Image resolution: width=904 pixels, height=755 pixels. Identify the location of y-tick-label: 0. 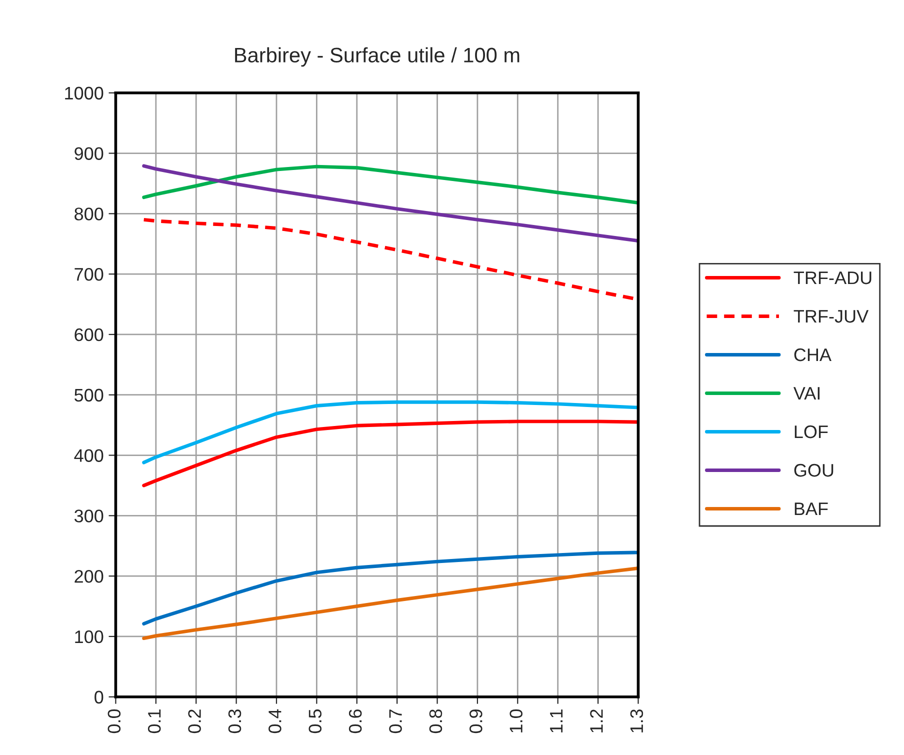
(99, 697).